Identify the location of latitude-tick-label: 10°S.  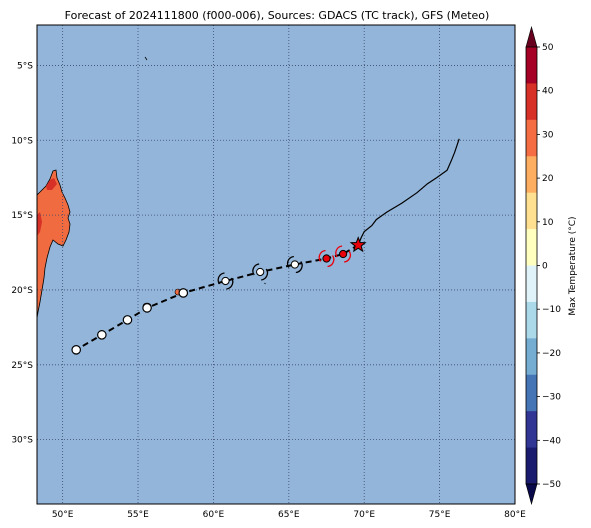
(22, 141).